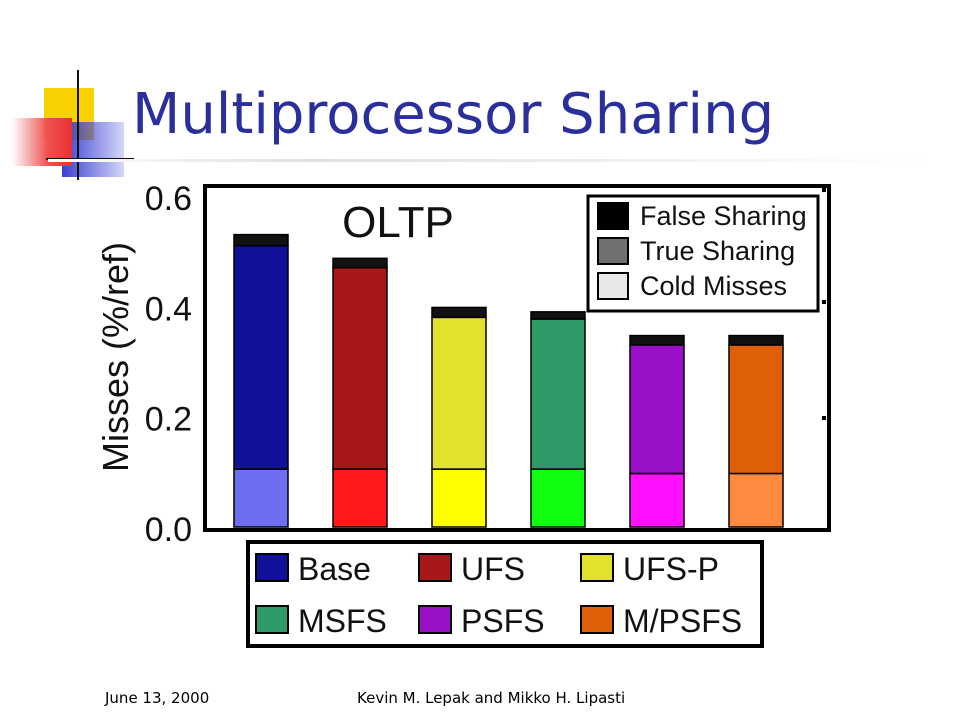 Image resolution: width=960 pixels, height=720 pixels. I want to click on footer-date: June 13, 2000, so click(157, 698).